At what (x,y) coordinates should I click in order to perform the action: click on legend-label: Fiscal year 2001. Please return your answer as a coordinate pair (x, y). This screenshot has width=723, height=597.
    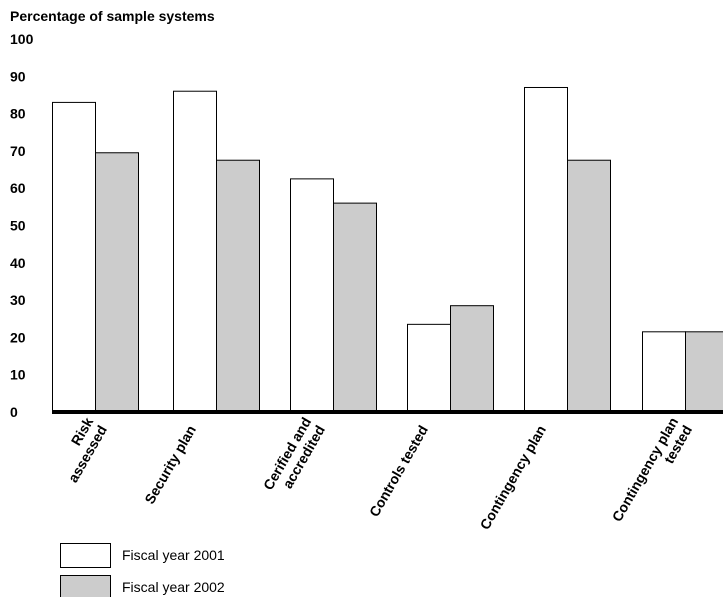
    Looking at the image, I should click on (173, 555).